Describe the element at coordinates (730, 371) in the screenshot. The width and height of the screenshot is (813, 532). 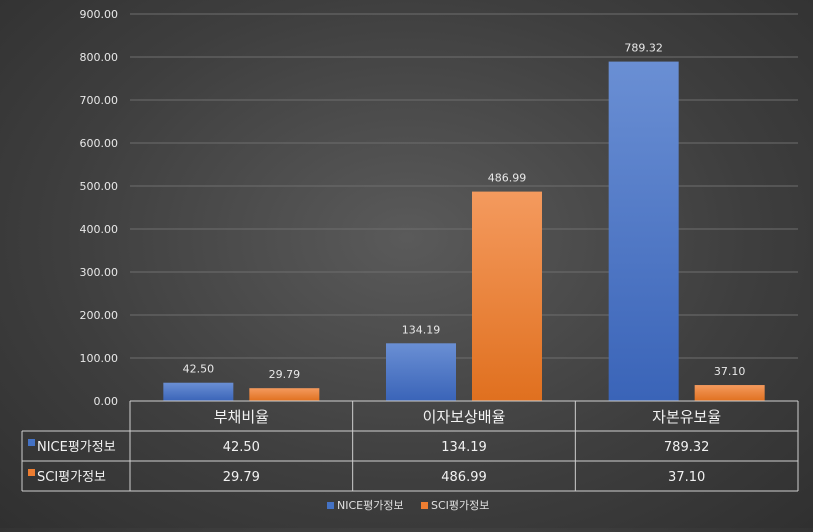
I see `data-label: 37.10` at that location.